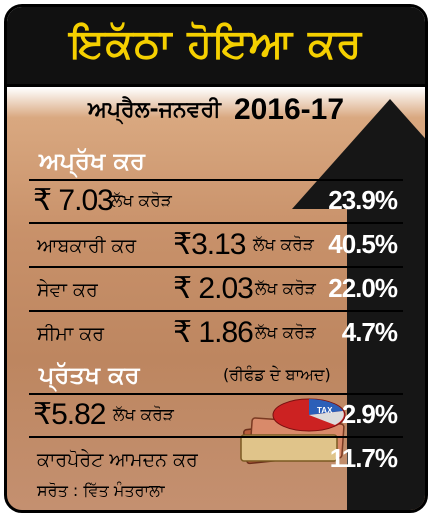 This screenshot has width=432, height=517. What do you see at coordinates (363, 288) in the screenshot?
I see `service-pct: 22.0%` at bounding box center [363, 288].